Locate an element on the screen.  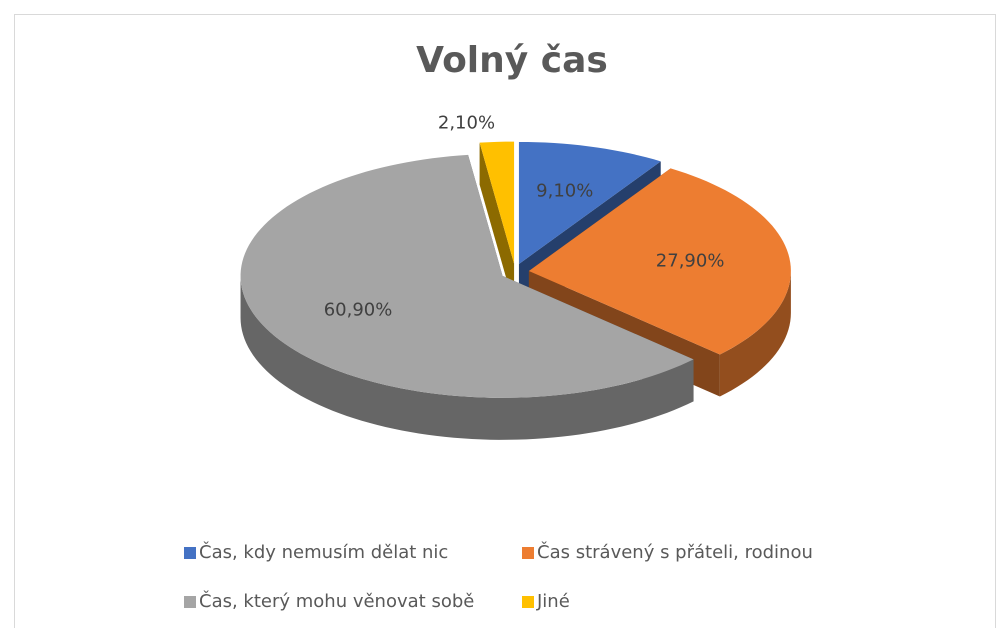
data-label: 27,90% is located at coordinates (690, 261).